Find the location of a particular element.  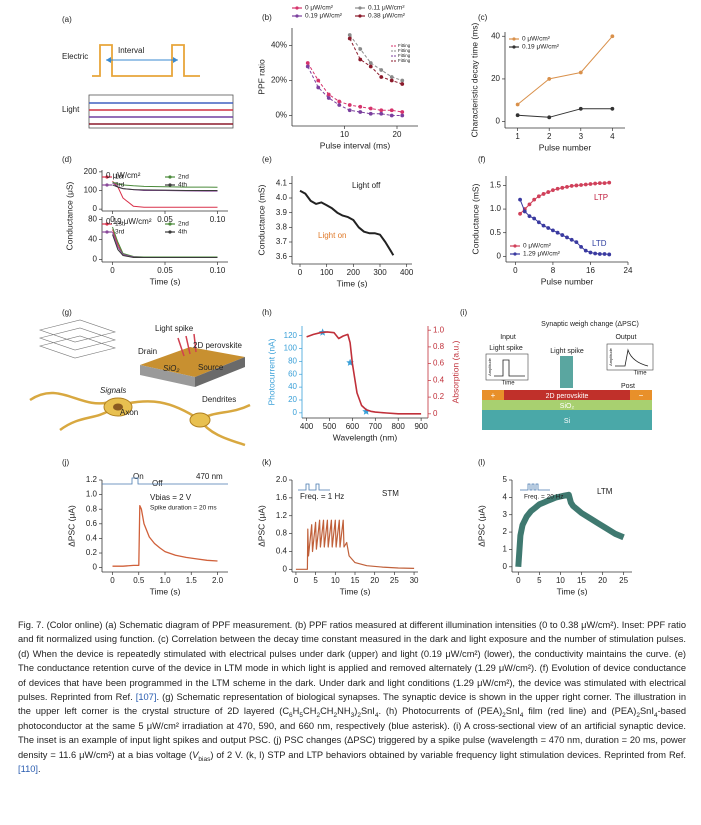

electrode is located at coordinates (493, 395).